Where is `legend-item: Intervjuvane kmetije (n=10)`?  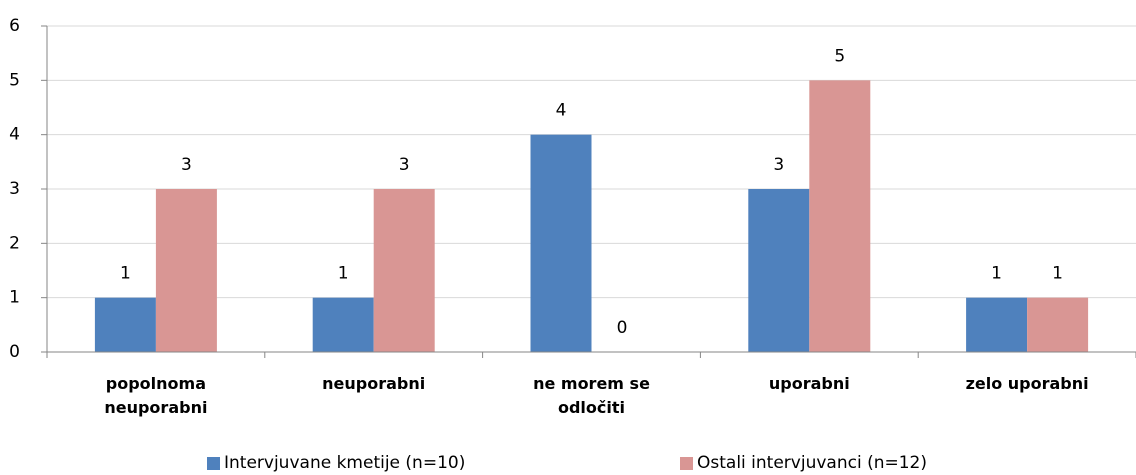
legend-item: Intervjuvane kmetije (n=10) is located at coordinates (336, 463).